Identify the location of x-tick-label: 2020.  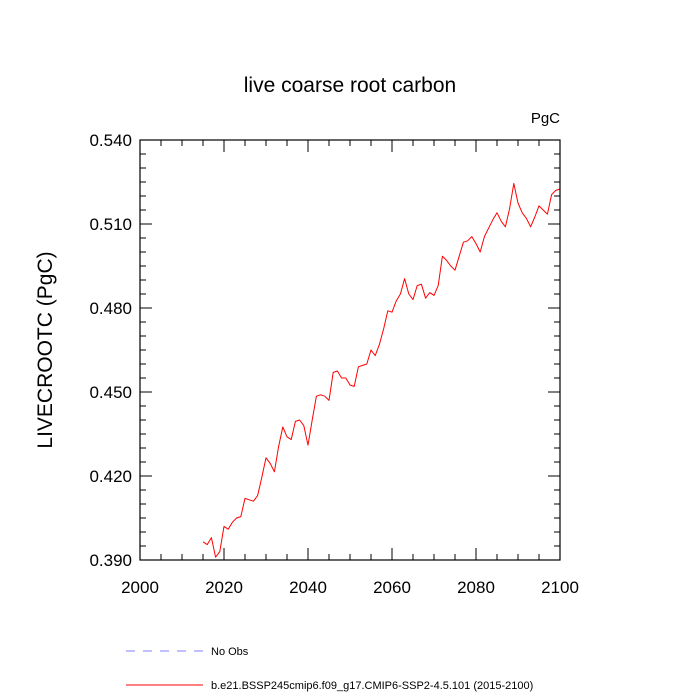
(224, 587).